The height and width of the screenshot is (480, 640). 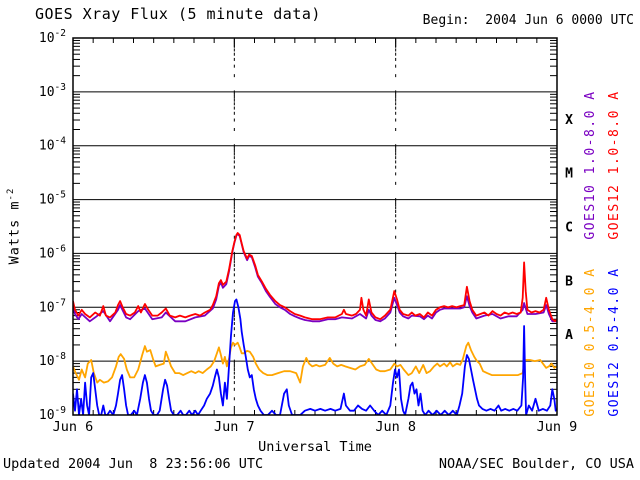 What do you see at coordinates (178, 14) in the screenshot?
I see `chart-title: GOES Xray Flux (5 minute data)` at bounding box center [178, 14].